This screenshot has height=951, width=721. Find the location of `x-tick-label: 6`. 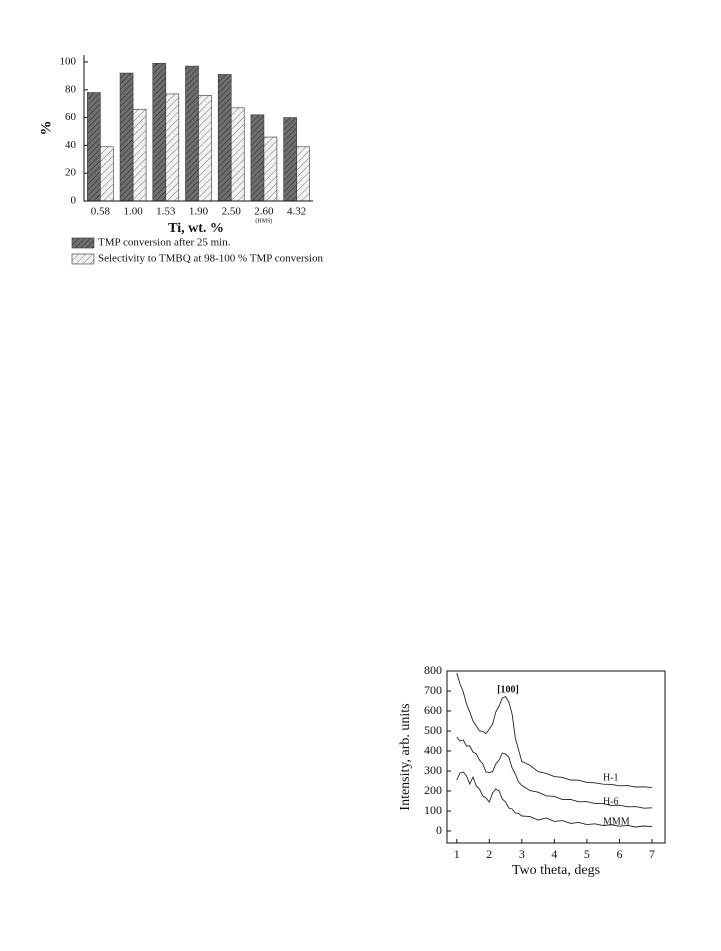

x-tick-label: 6 is located at coordinates (619, 854).